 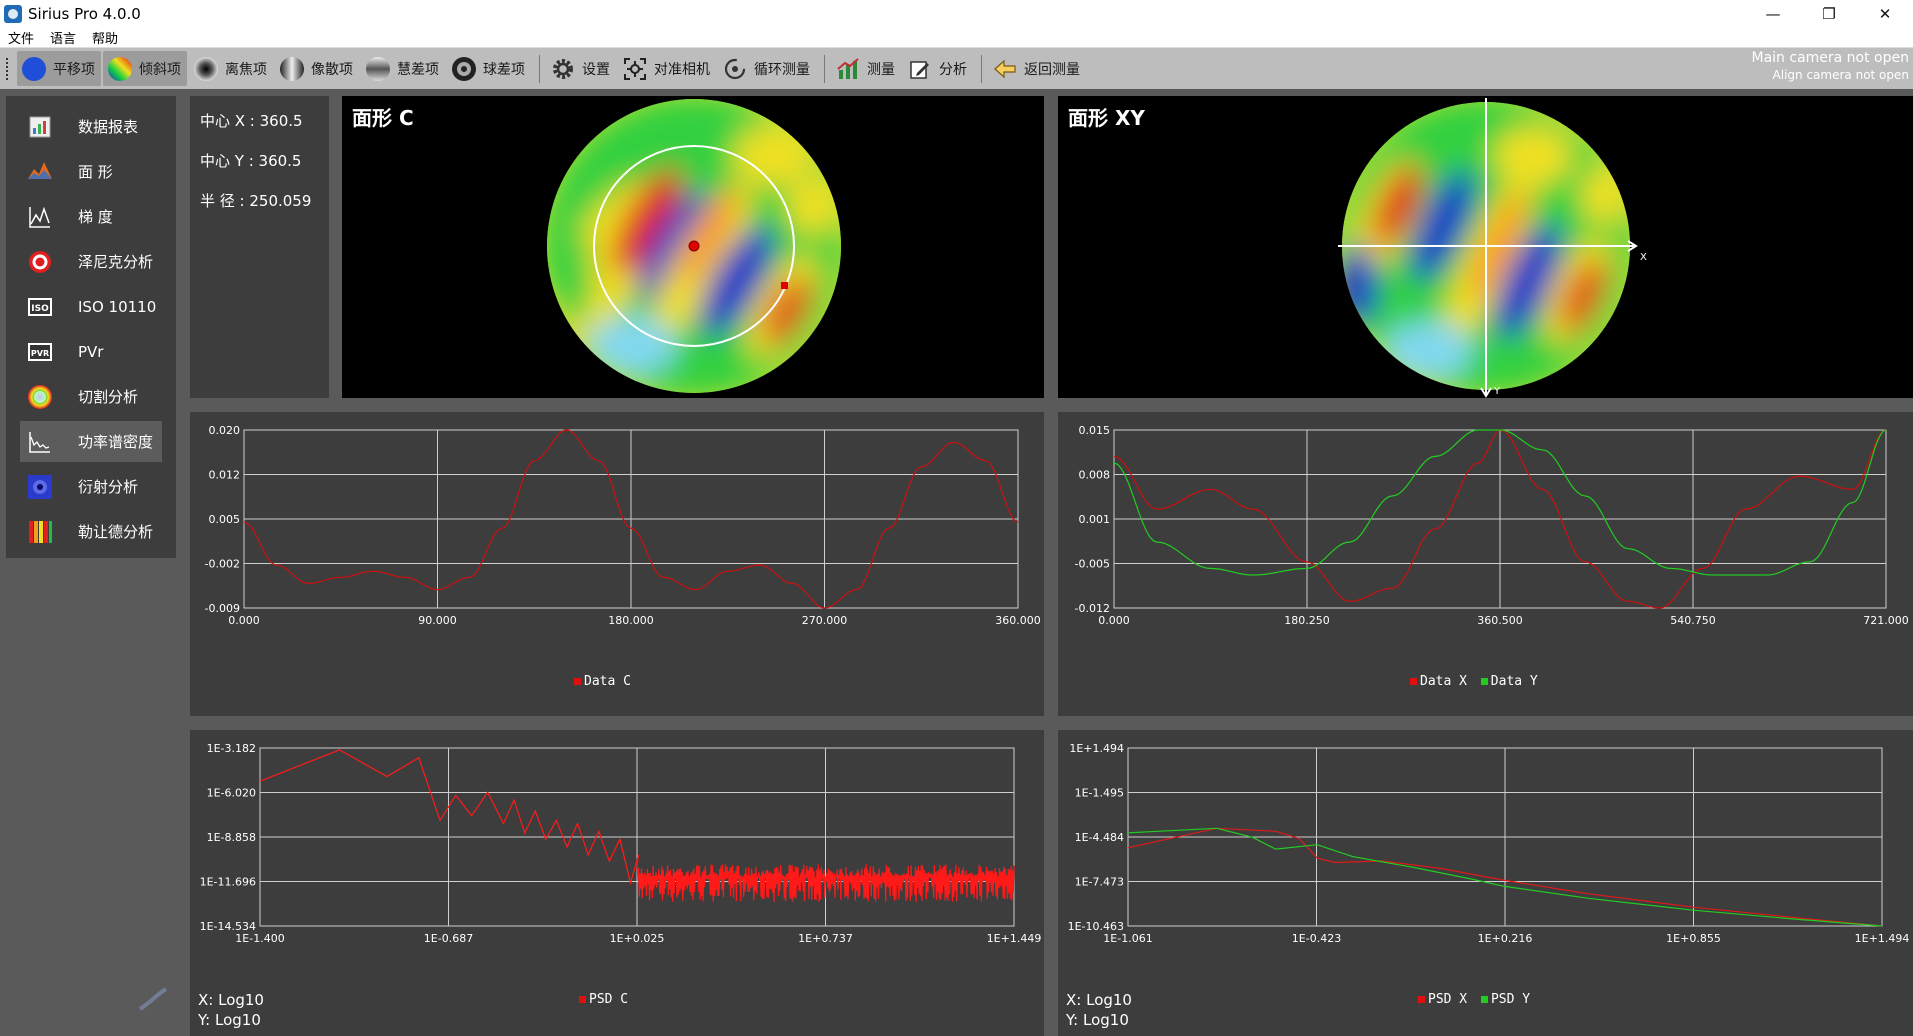 What do you see at coordinates (116, 262) in the screenshot?
I see `sidebar-item-label: 泽尼克分析` at bounding box center [116, 262].